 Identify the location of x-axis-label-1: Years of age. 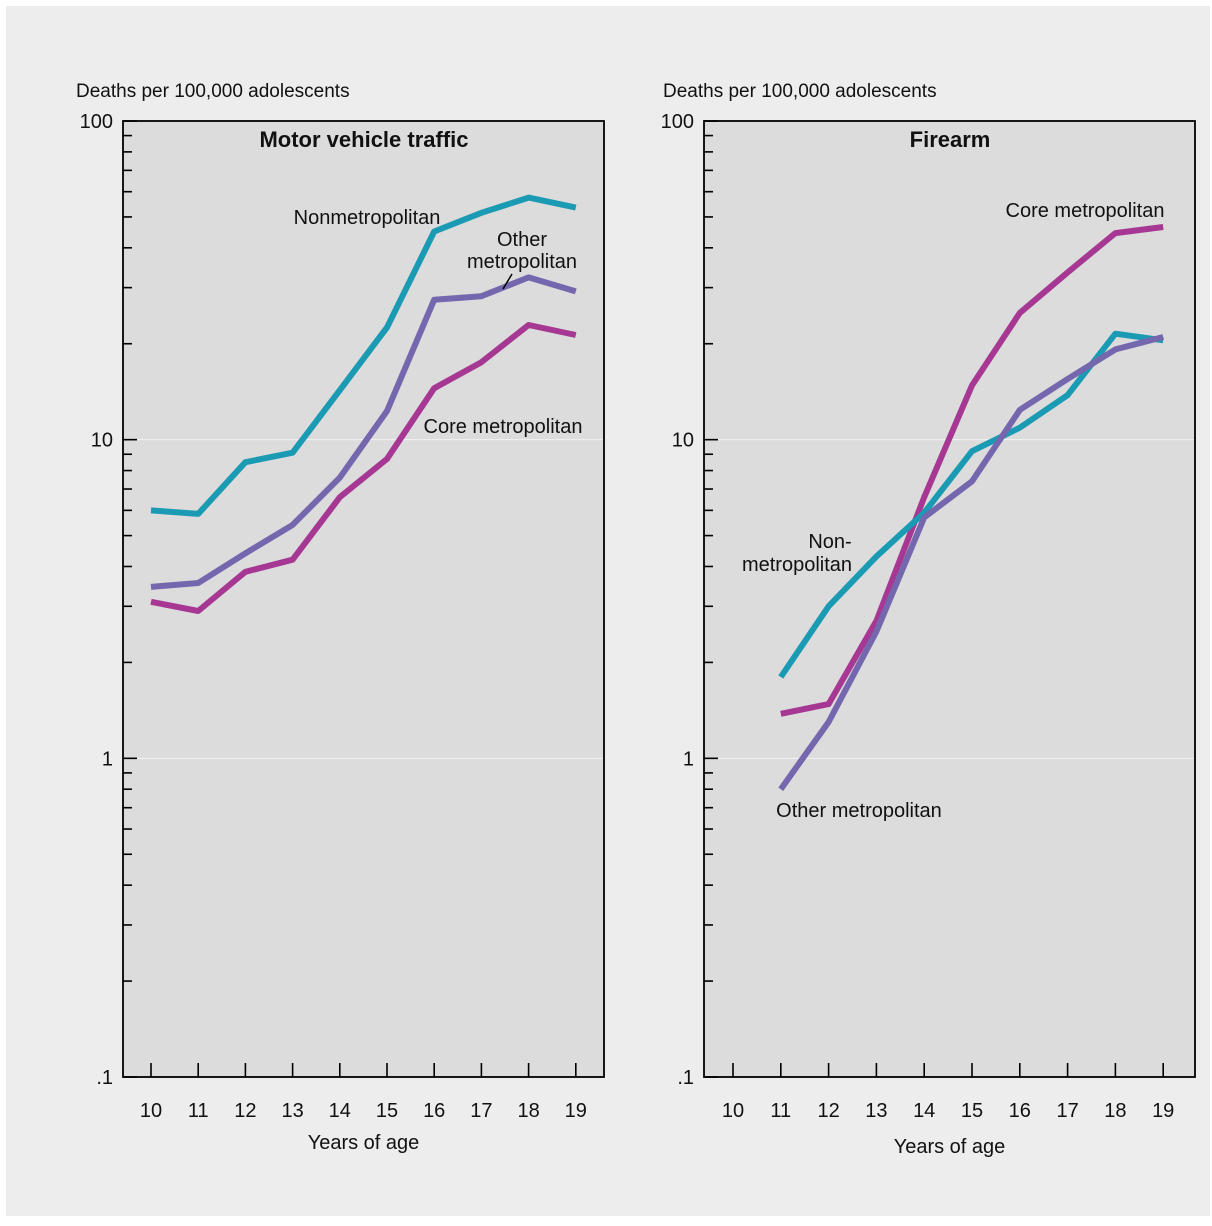
(950, 1147).